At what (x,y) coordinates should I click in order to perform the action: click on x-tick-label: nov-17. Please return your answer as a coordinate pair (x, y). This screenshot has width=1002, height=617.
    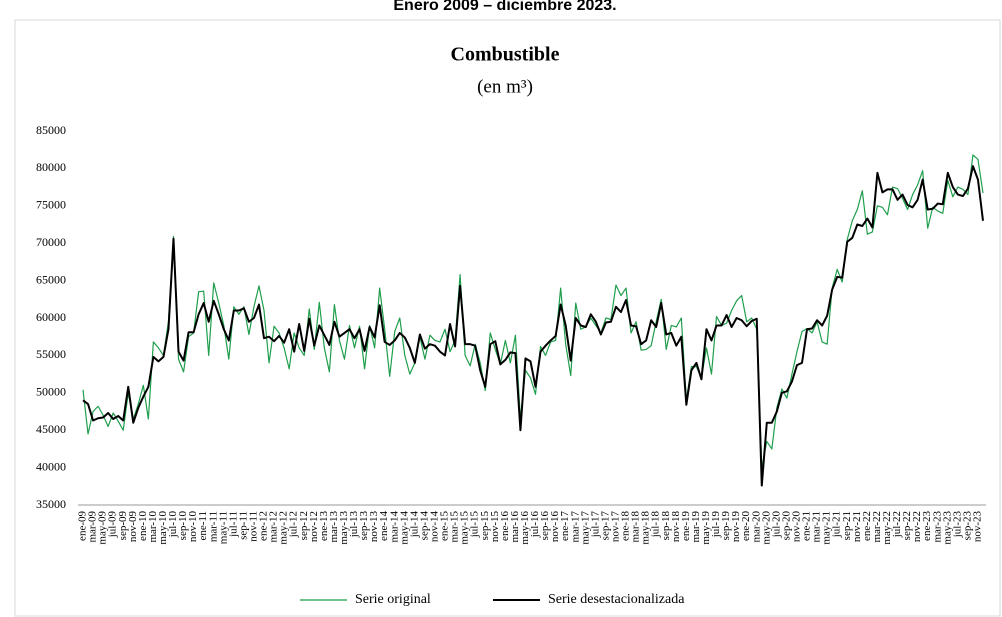
    Looking at the image, I should click on (615, 527).